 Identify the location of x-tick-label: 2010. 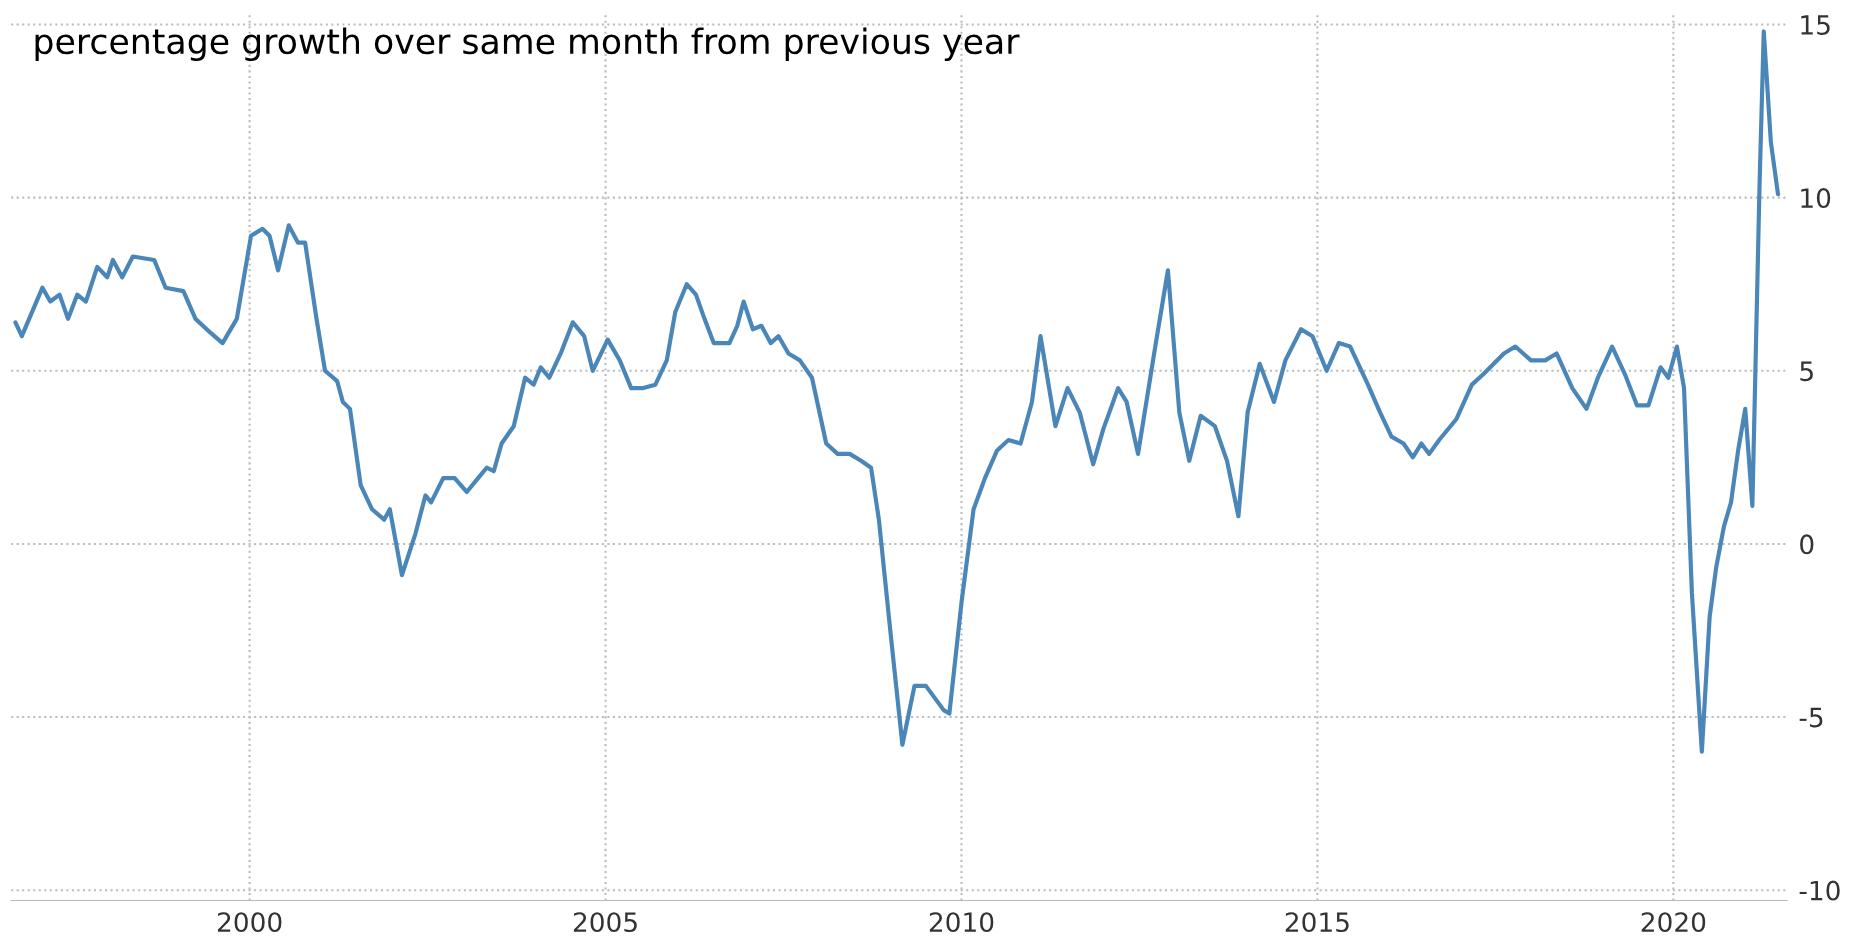
(961, 922).